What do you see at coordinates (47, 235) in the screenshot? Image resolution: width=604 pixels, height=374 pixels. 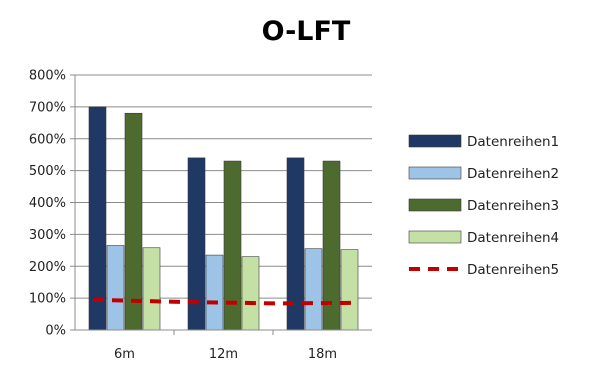 I see `y-tick-label: 300%` at bounding box center [47, 235].